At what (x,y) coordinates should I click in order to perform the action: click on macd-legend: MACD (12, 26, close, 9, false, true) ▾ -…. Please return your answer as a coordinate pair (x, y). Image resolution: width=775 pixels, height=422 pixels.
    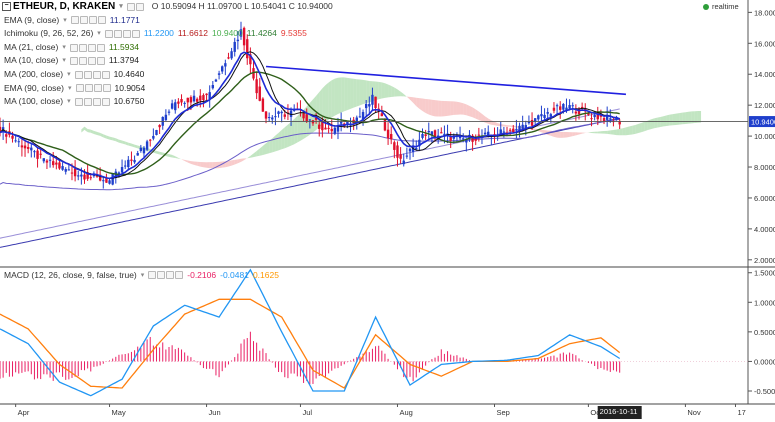
    Looking at the image, I should click on (139, 275).